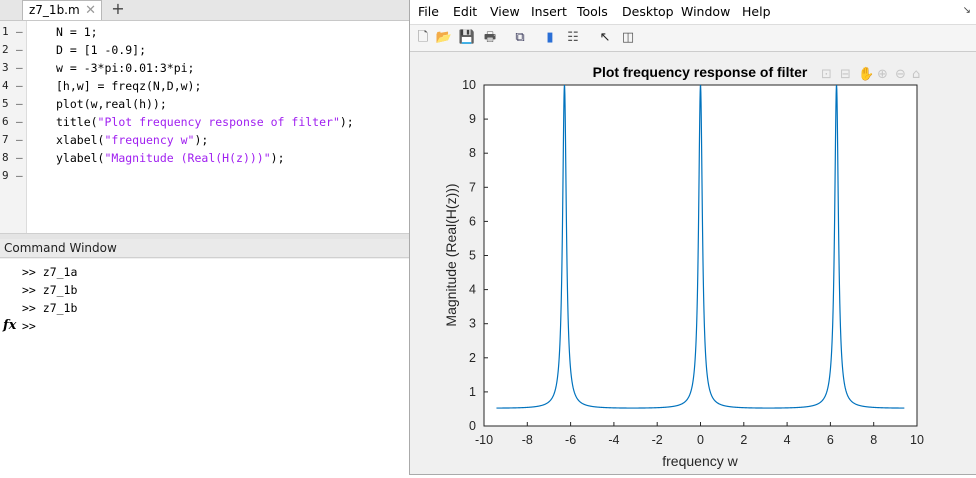  I want to click on home-icon: ⌂, so click(916, 74).